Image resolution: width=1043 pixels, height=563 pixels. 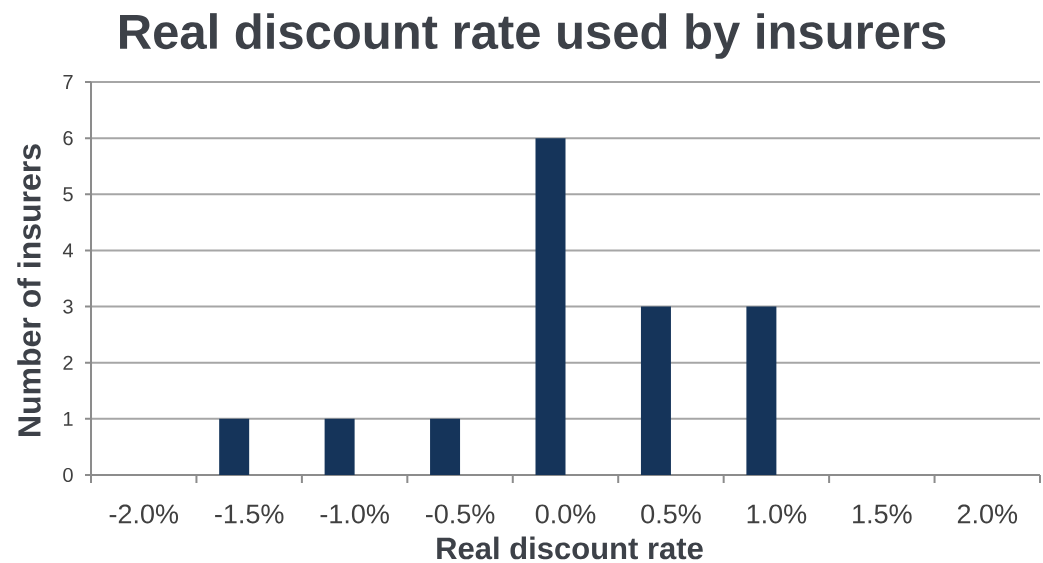 I want to click on y-tick-label: 6, so click(x=68, y=138).